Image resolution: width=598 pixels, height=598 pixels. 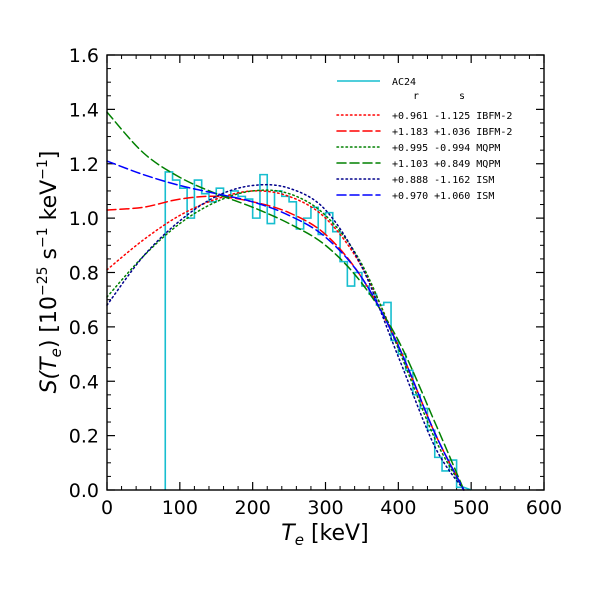 I want to click on legend-header-s: s, so click(x=462, y=96).